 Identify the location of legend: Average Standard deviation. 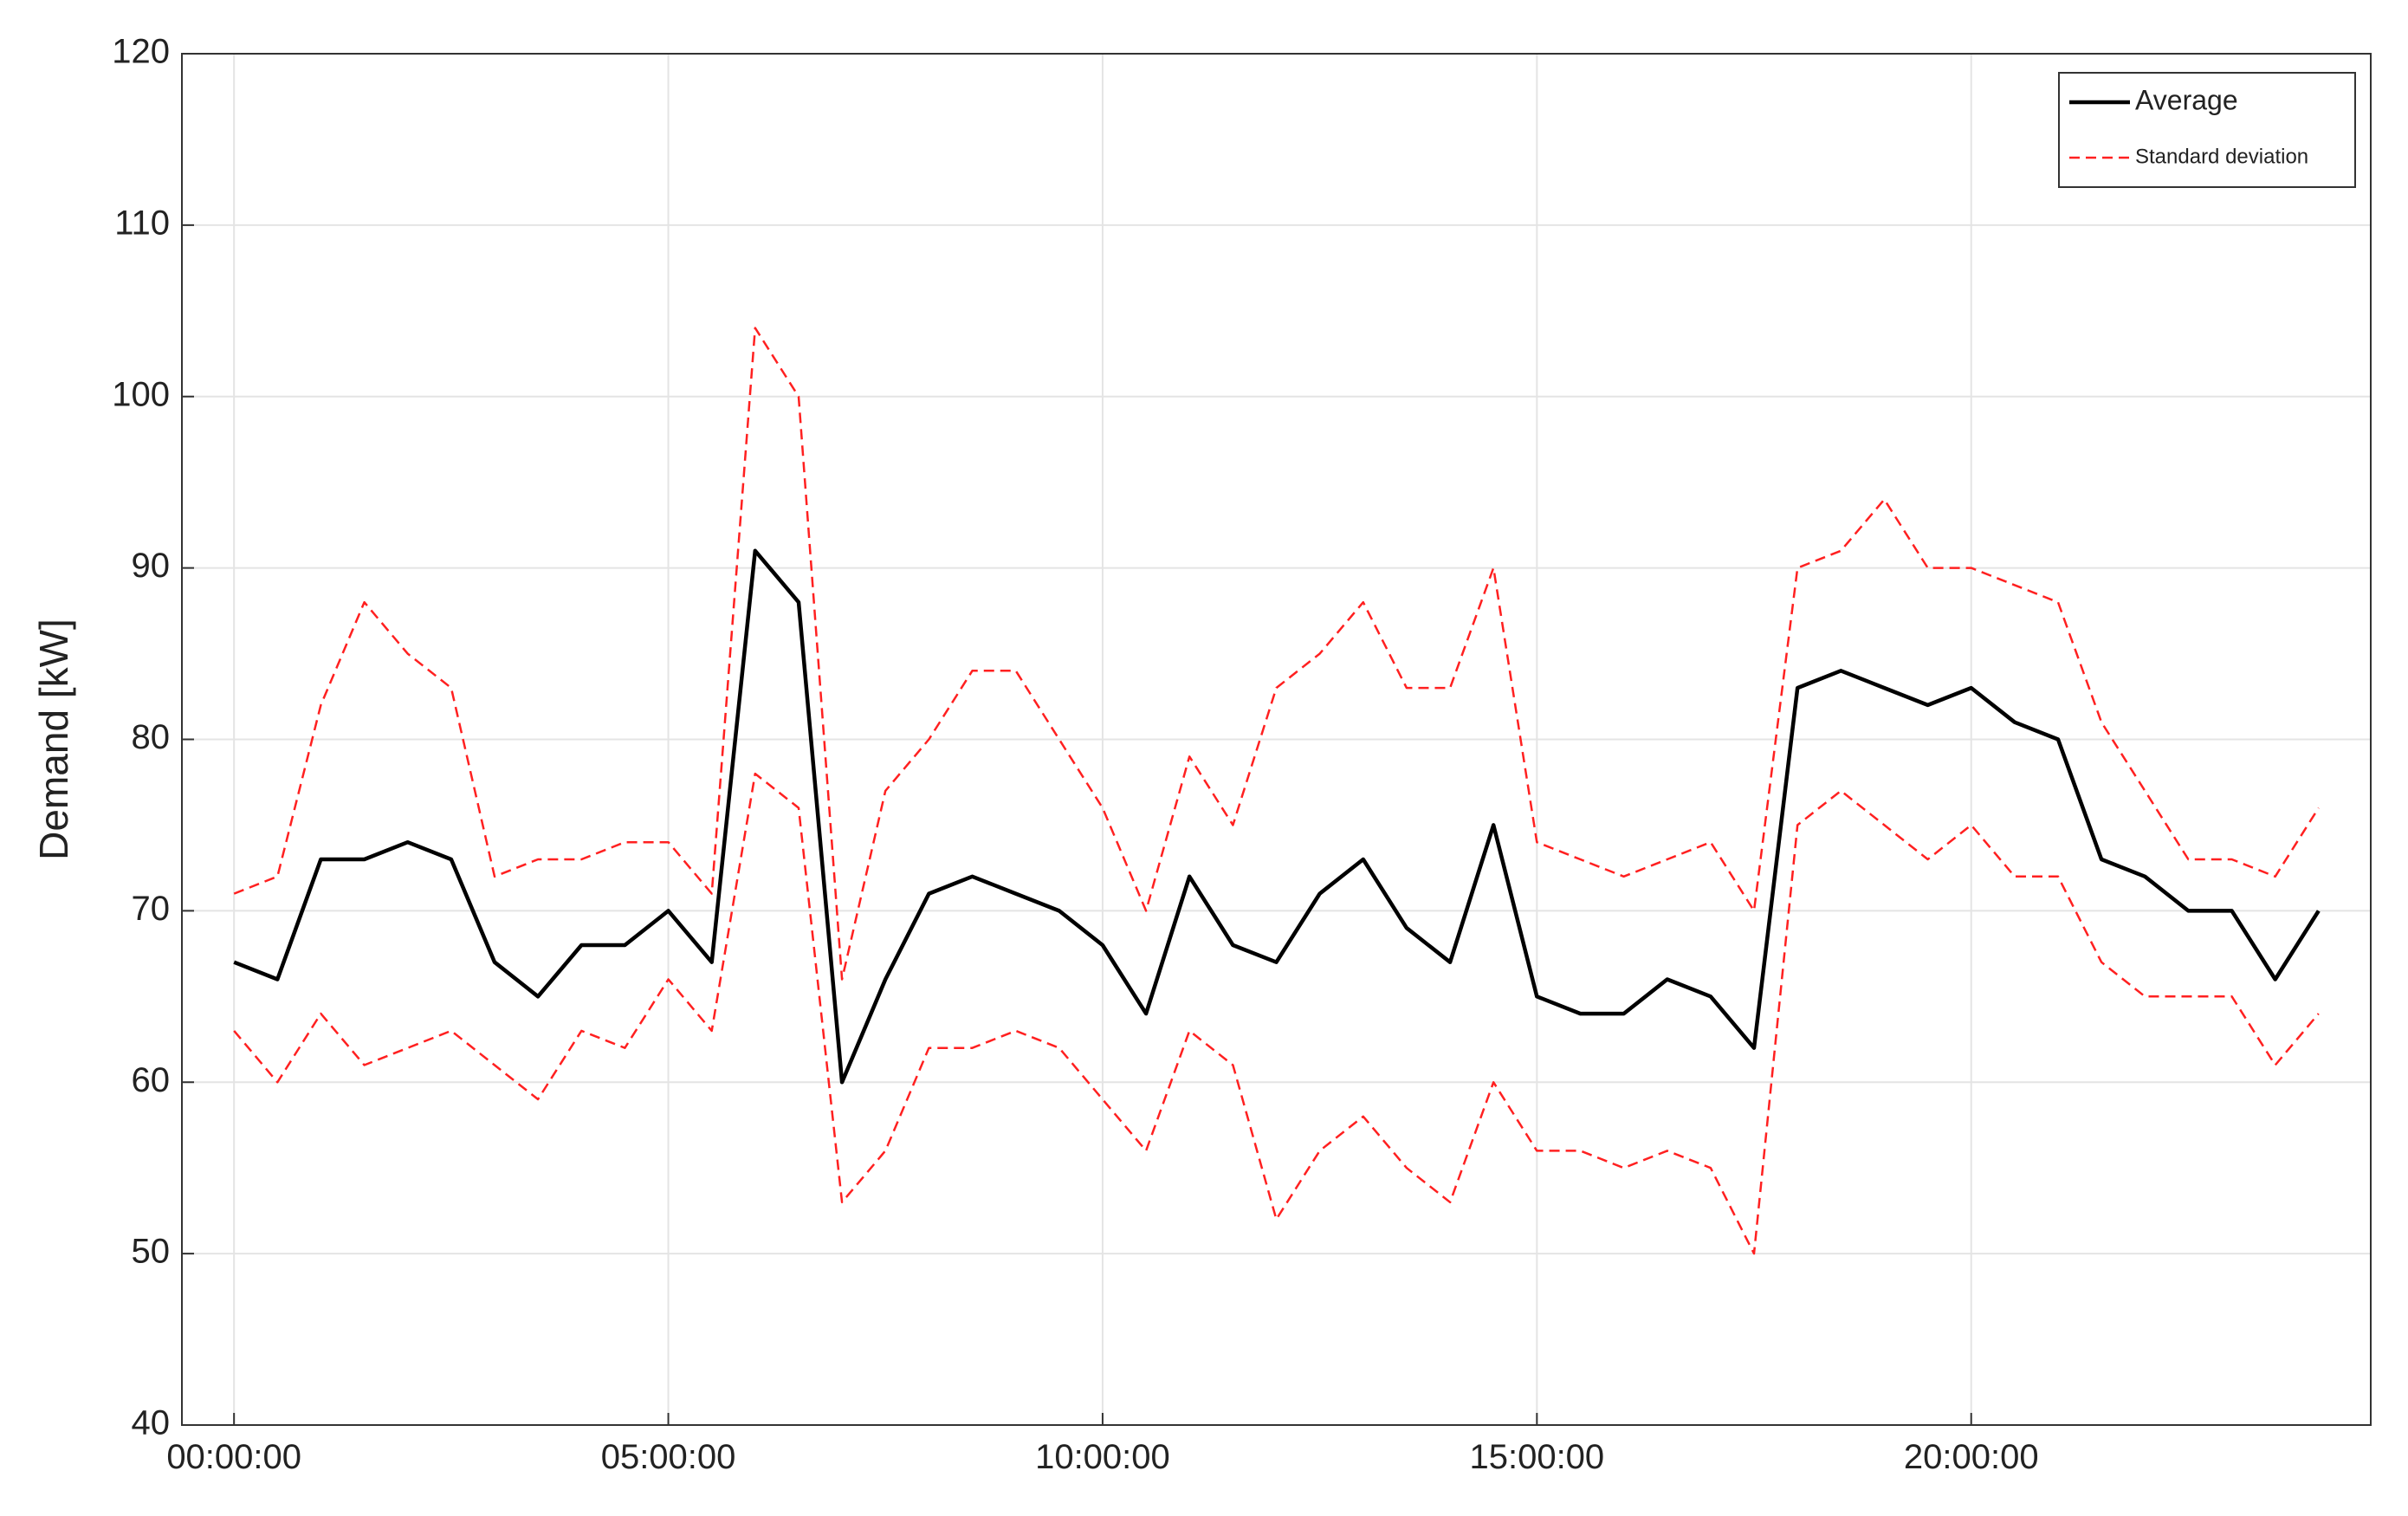
(2207, 130).